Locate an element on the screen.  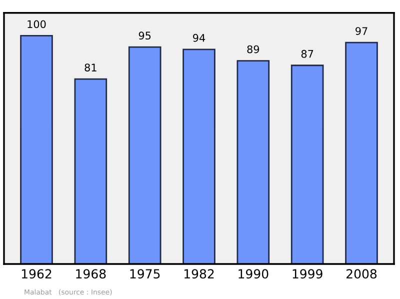
data-label: 95 is located at coordinates (144, 36).